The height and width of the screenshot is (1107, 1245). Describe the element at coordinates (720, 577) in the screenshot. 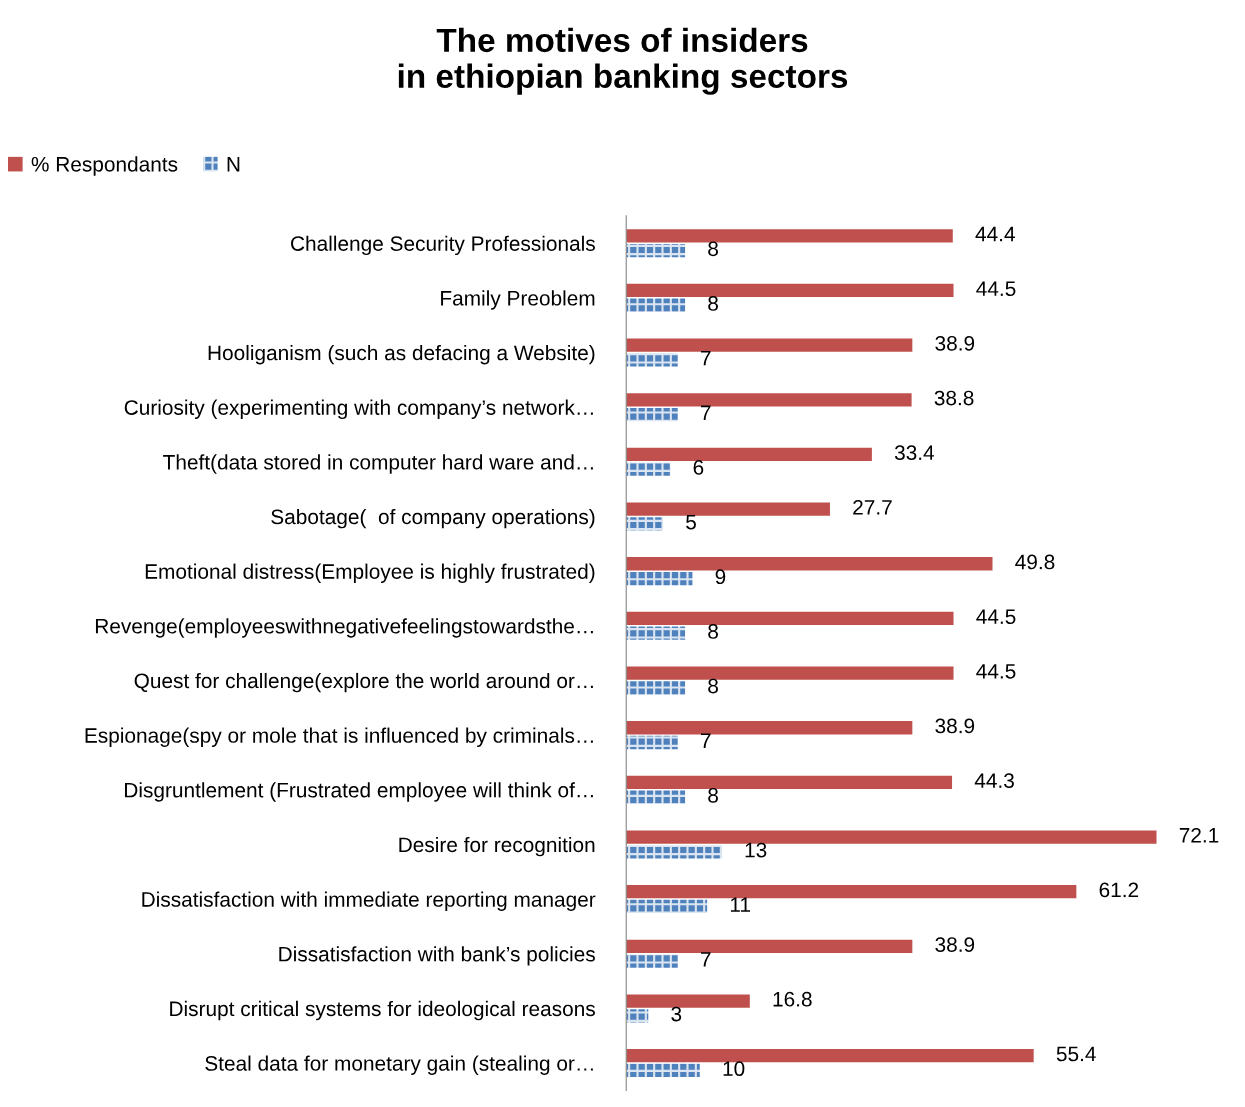

I see `data-label: 9` at that location.